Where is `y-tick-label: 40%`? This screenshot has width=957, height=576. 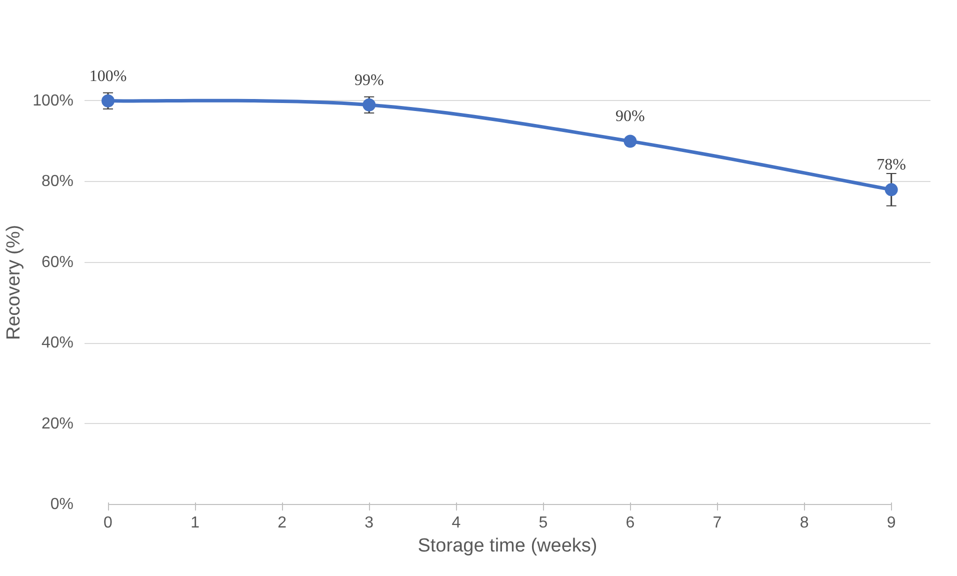
y-tick-label: 40% is located at coordinates (57, 343).